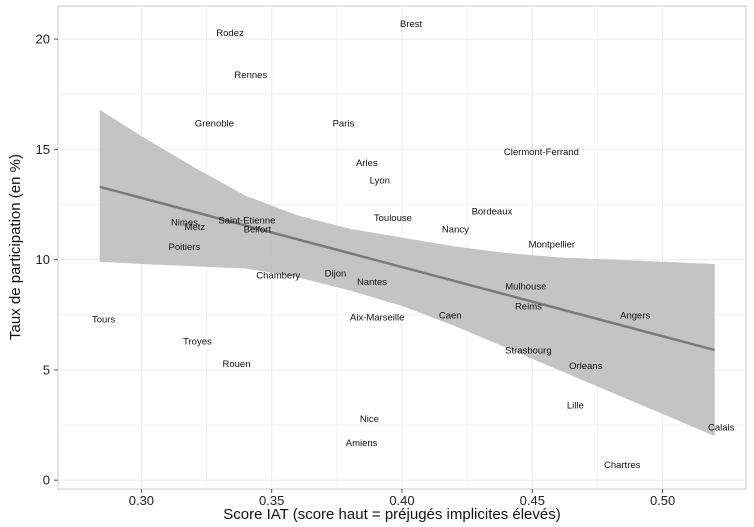  I want to click on point-label: Poitiers, so click(185, 247).